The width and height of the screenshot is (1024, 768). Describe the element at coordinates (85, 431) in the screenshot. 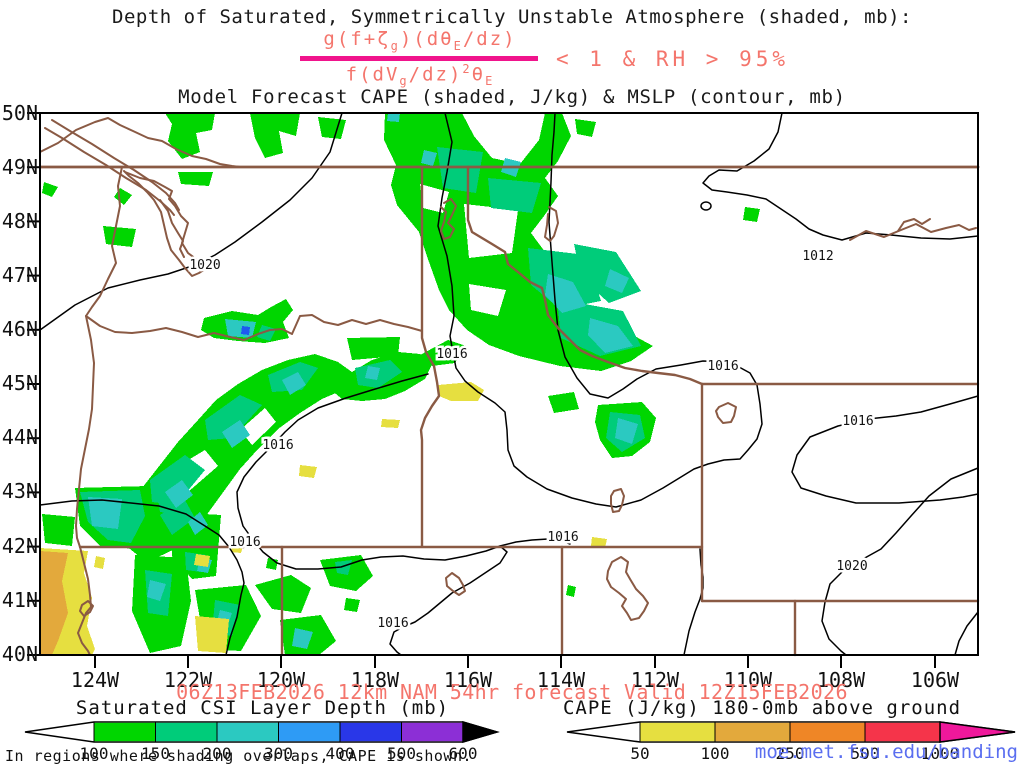

I see `oregon-coast` at that location.